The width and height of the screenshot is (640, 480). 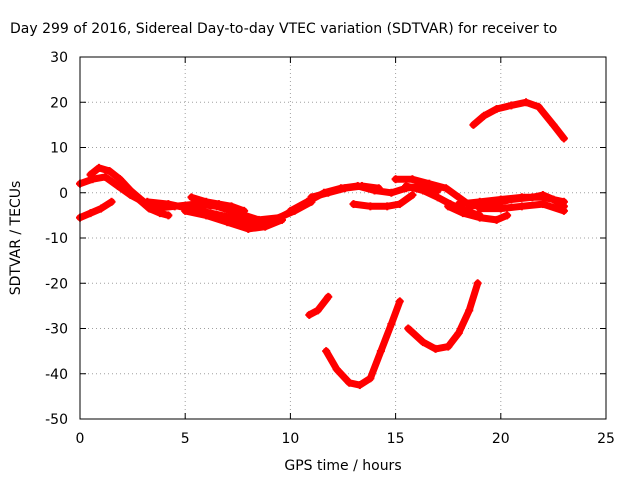 I want to click on y-axis-label: SDTVAR / TECUs, so click(x=16, y=238).